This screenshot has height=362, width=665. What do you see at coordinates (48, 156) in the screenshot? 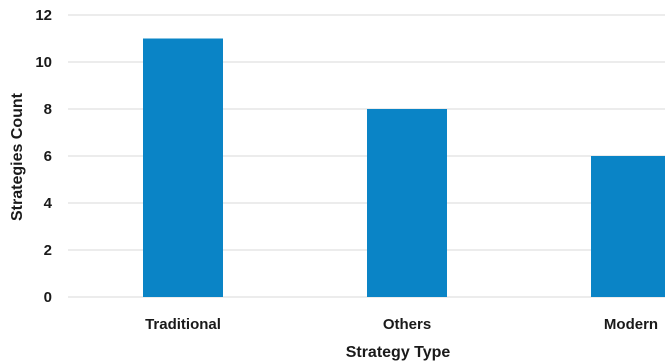
I see `y-tick-label: 6` at bounding box center [48, 156].